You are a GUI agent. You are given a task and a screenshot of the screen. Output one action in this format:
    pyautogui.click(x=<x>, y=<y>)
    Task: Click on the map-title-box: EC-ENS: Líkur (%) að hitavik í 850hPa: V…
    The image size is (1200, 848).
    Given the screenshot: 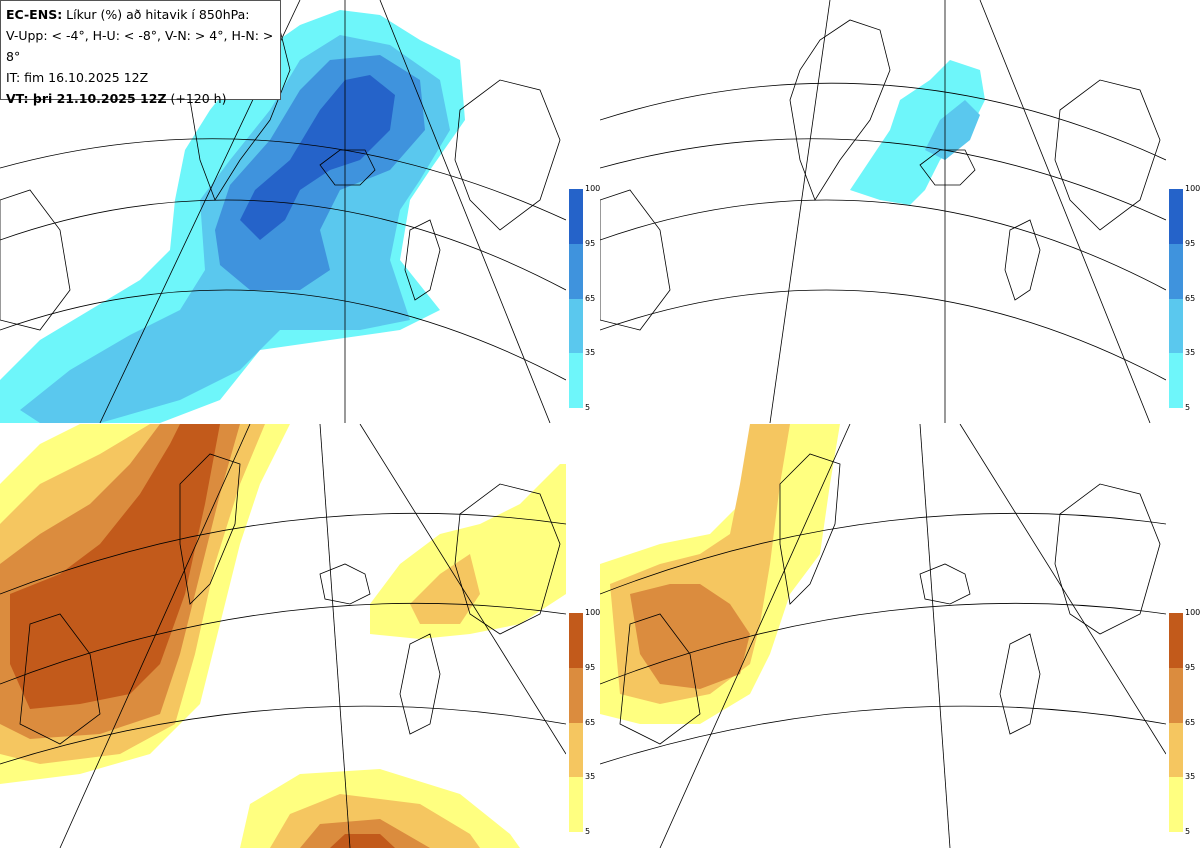 What is the action you would take?
    pyautogui.click(x=140, y=53)
    